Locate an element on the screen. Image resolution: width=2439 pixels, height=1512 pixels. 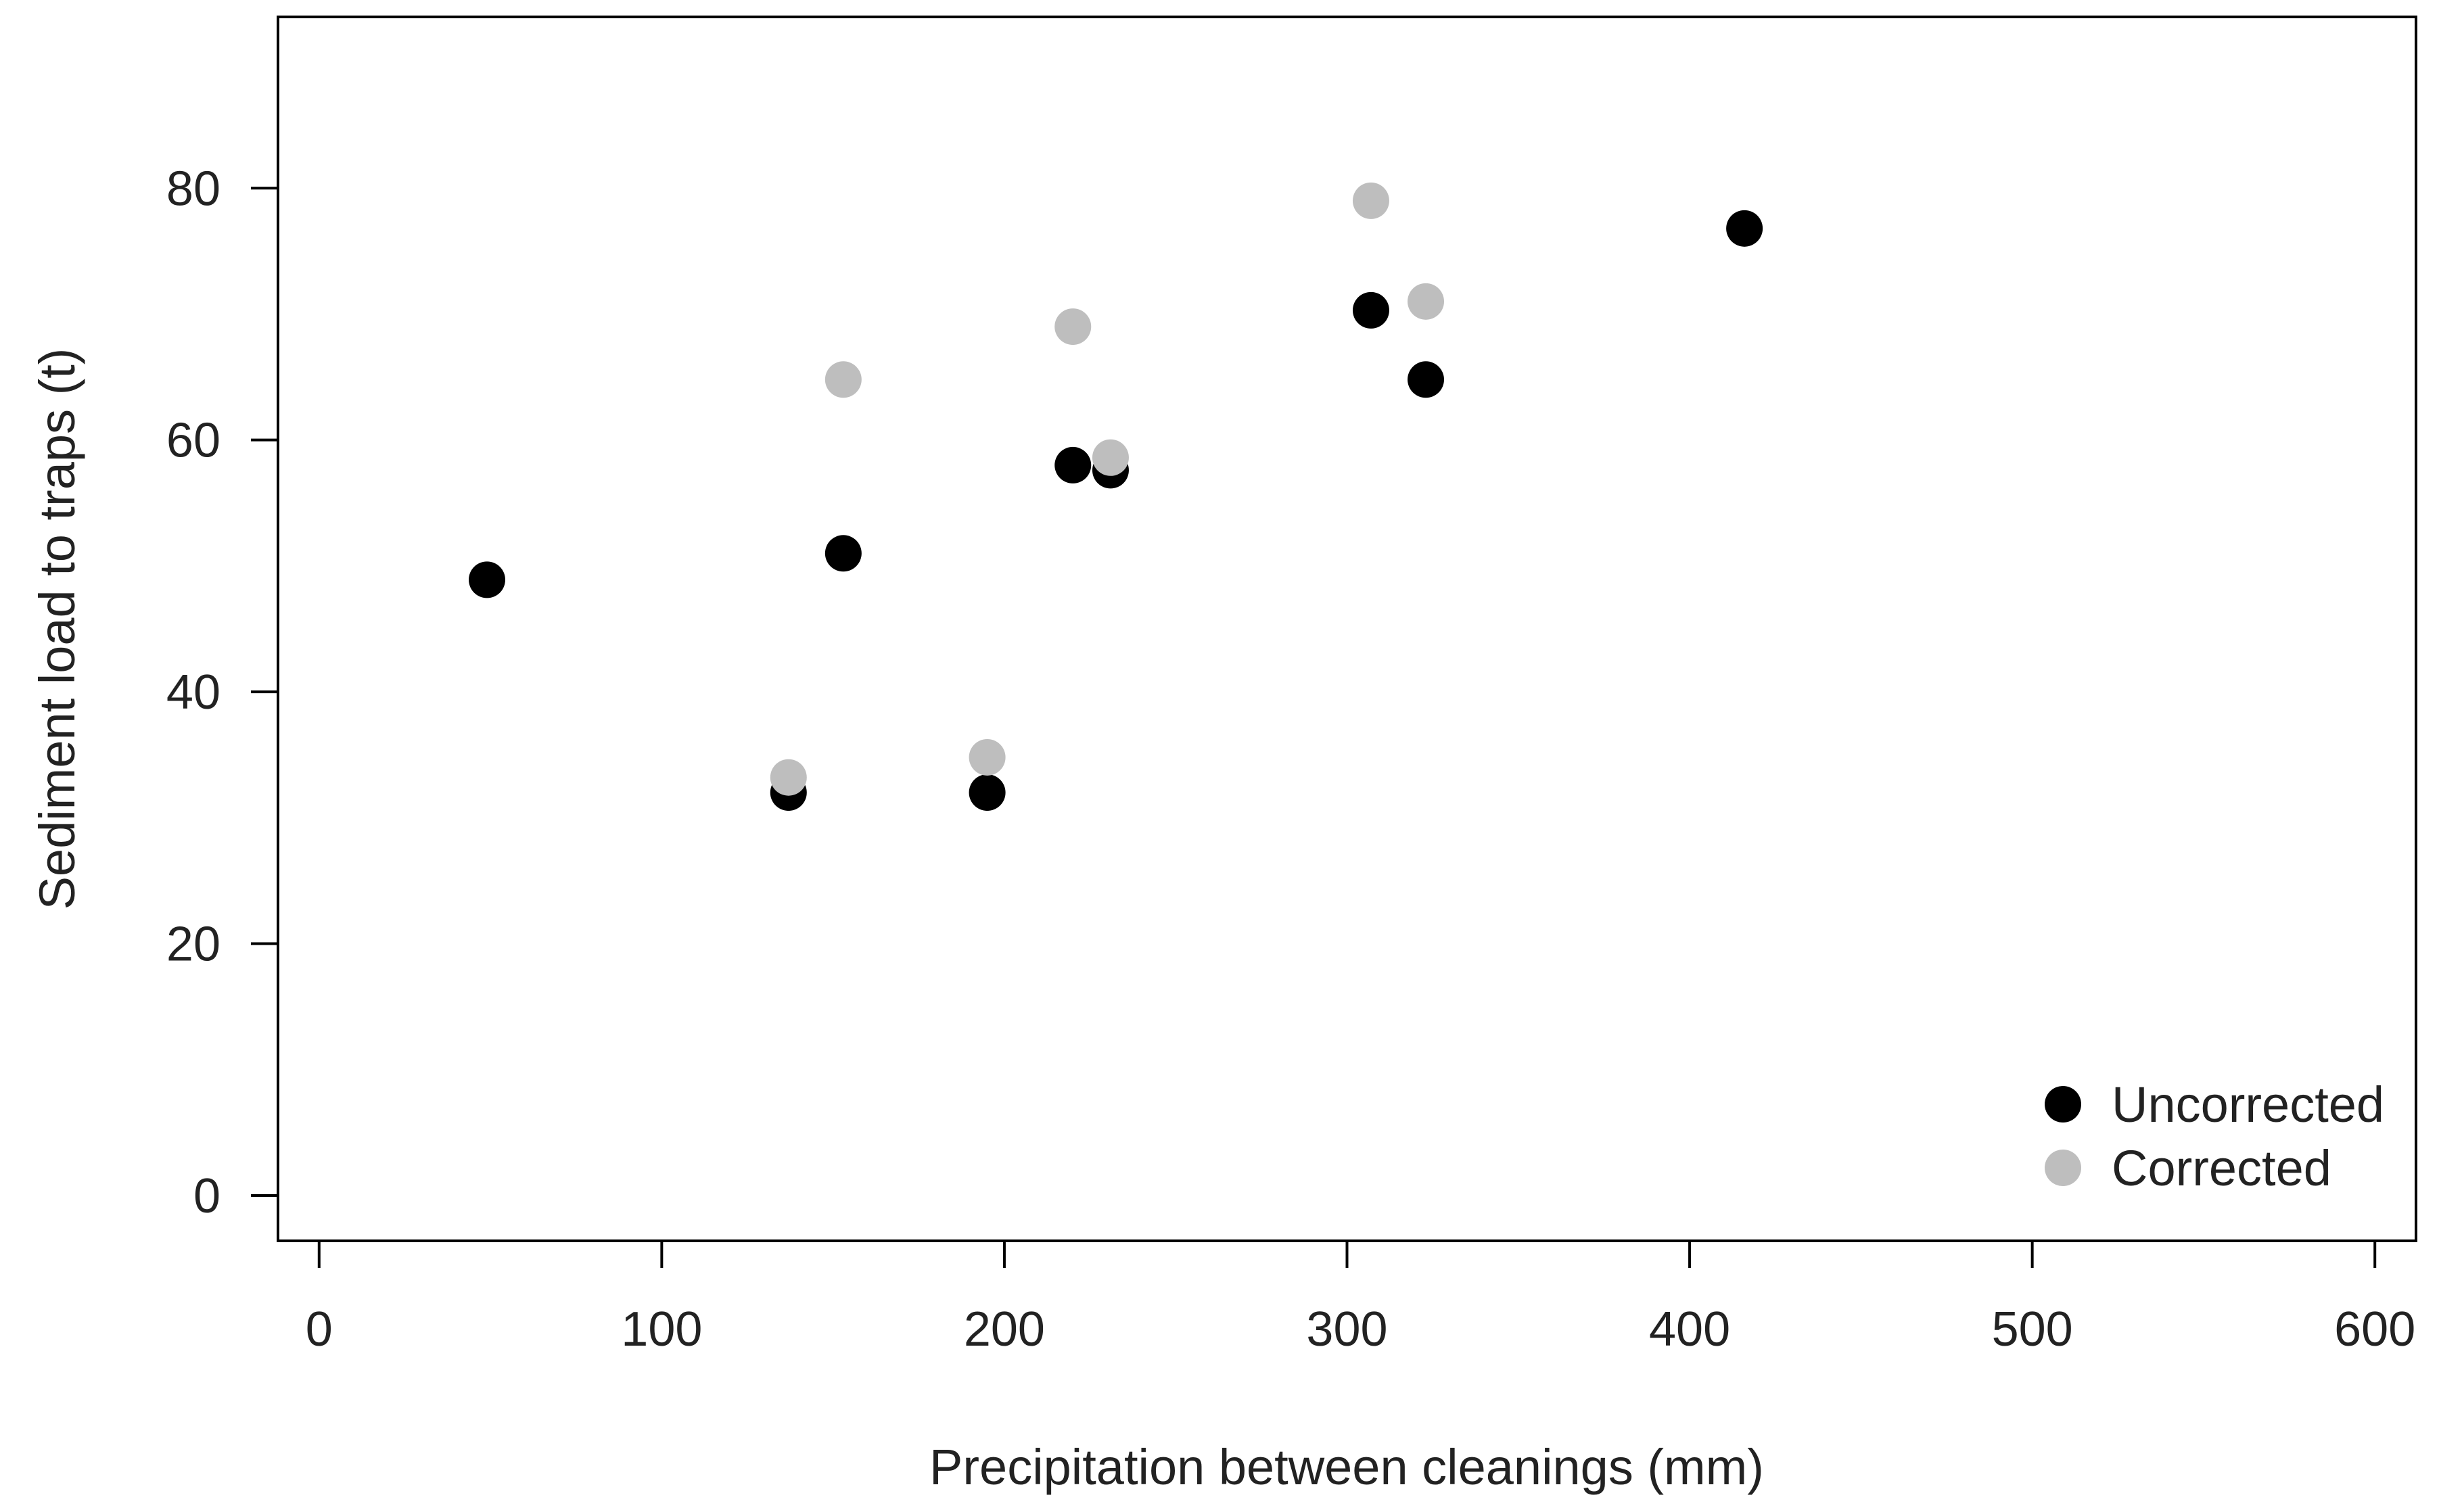
x-axis-ticks: 0 100 200 300 400 500 600 is located at coordinates (1360, 1298).